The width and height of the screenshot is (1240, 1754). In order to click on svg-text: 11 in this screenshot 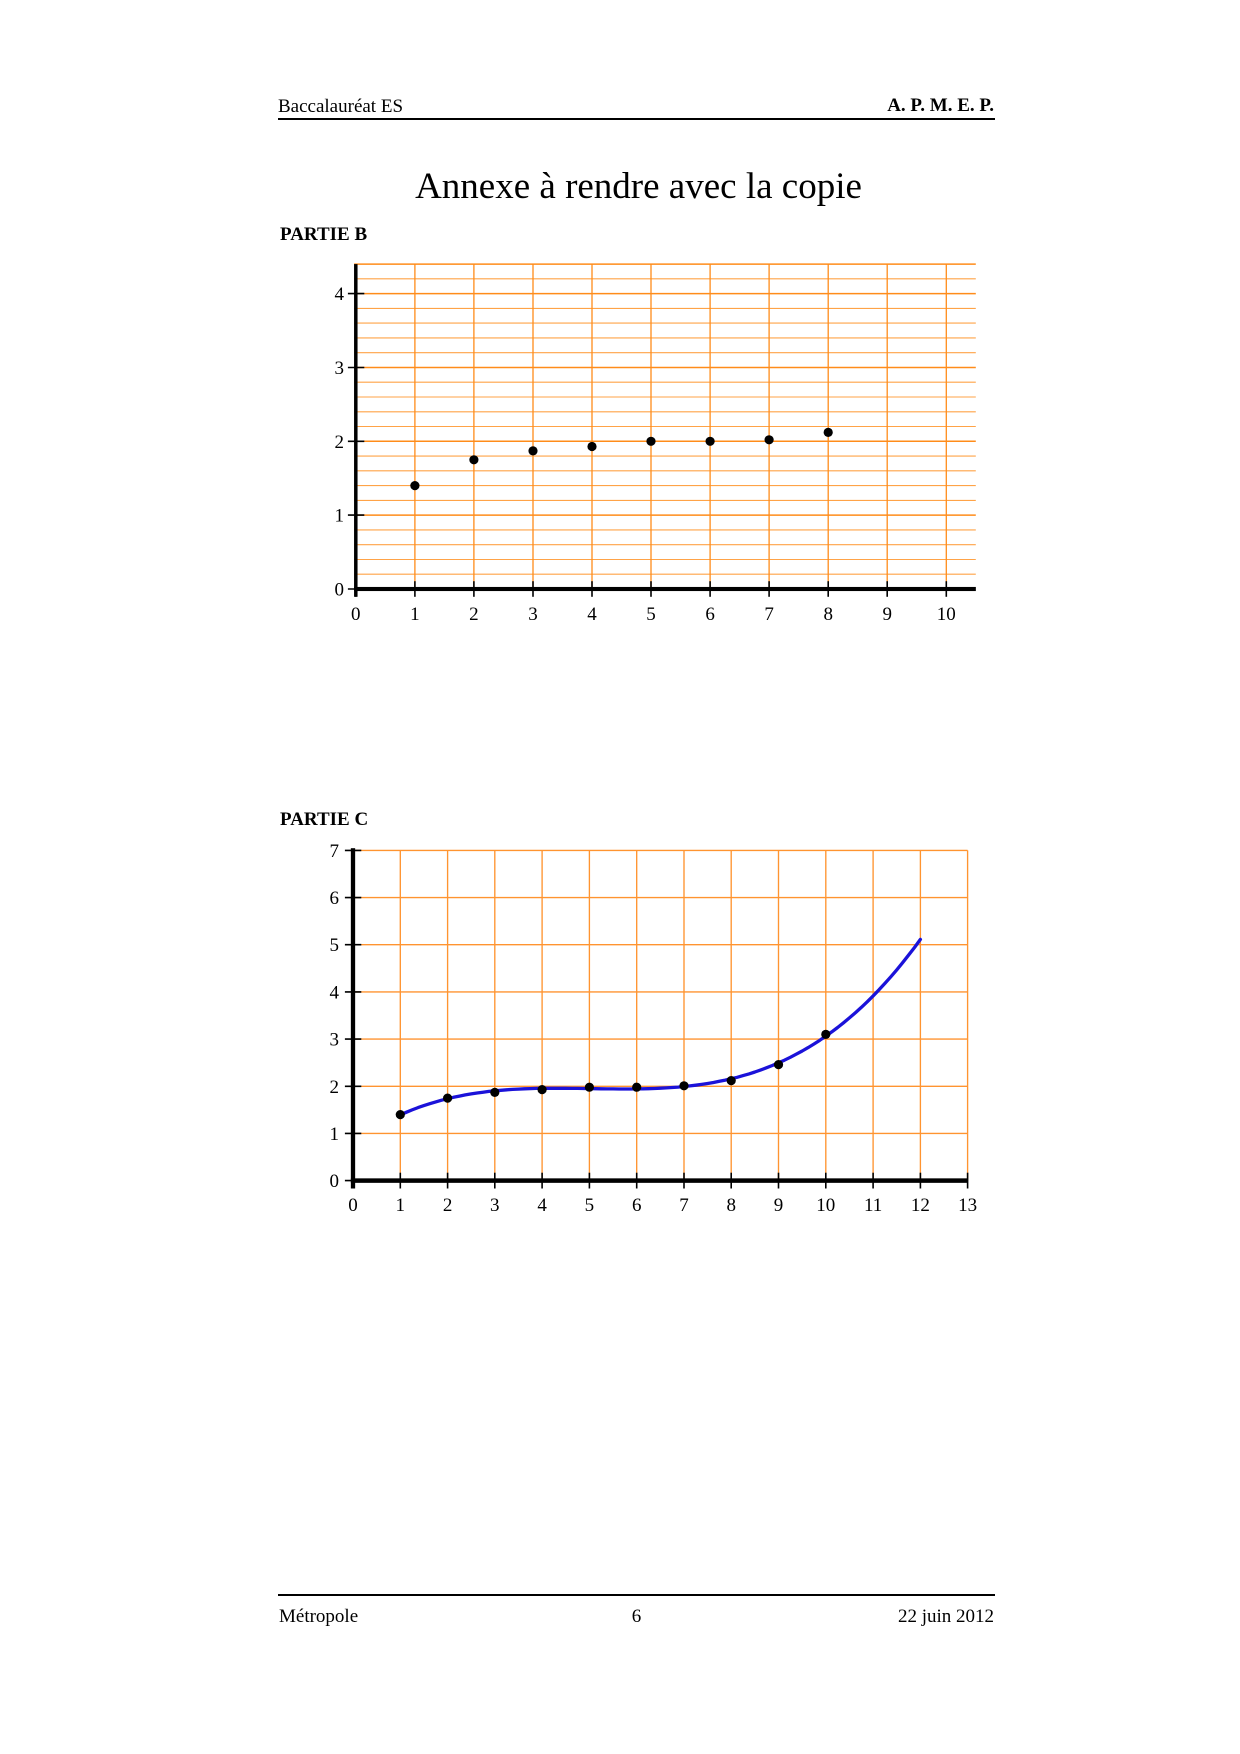, I will do `click(873, 1205)`.